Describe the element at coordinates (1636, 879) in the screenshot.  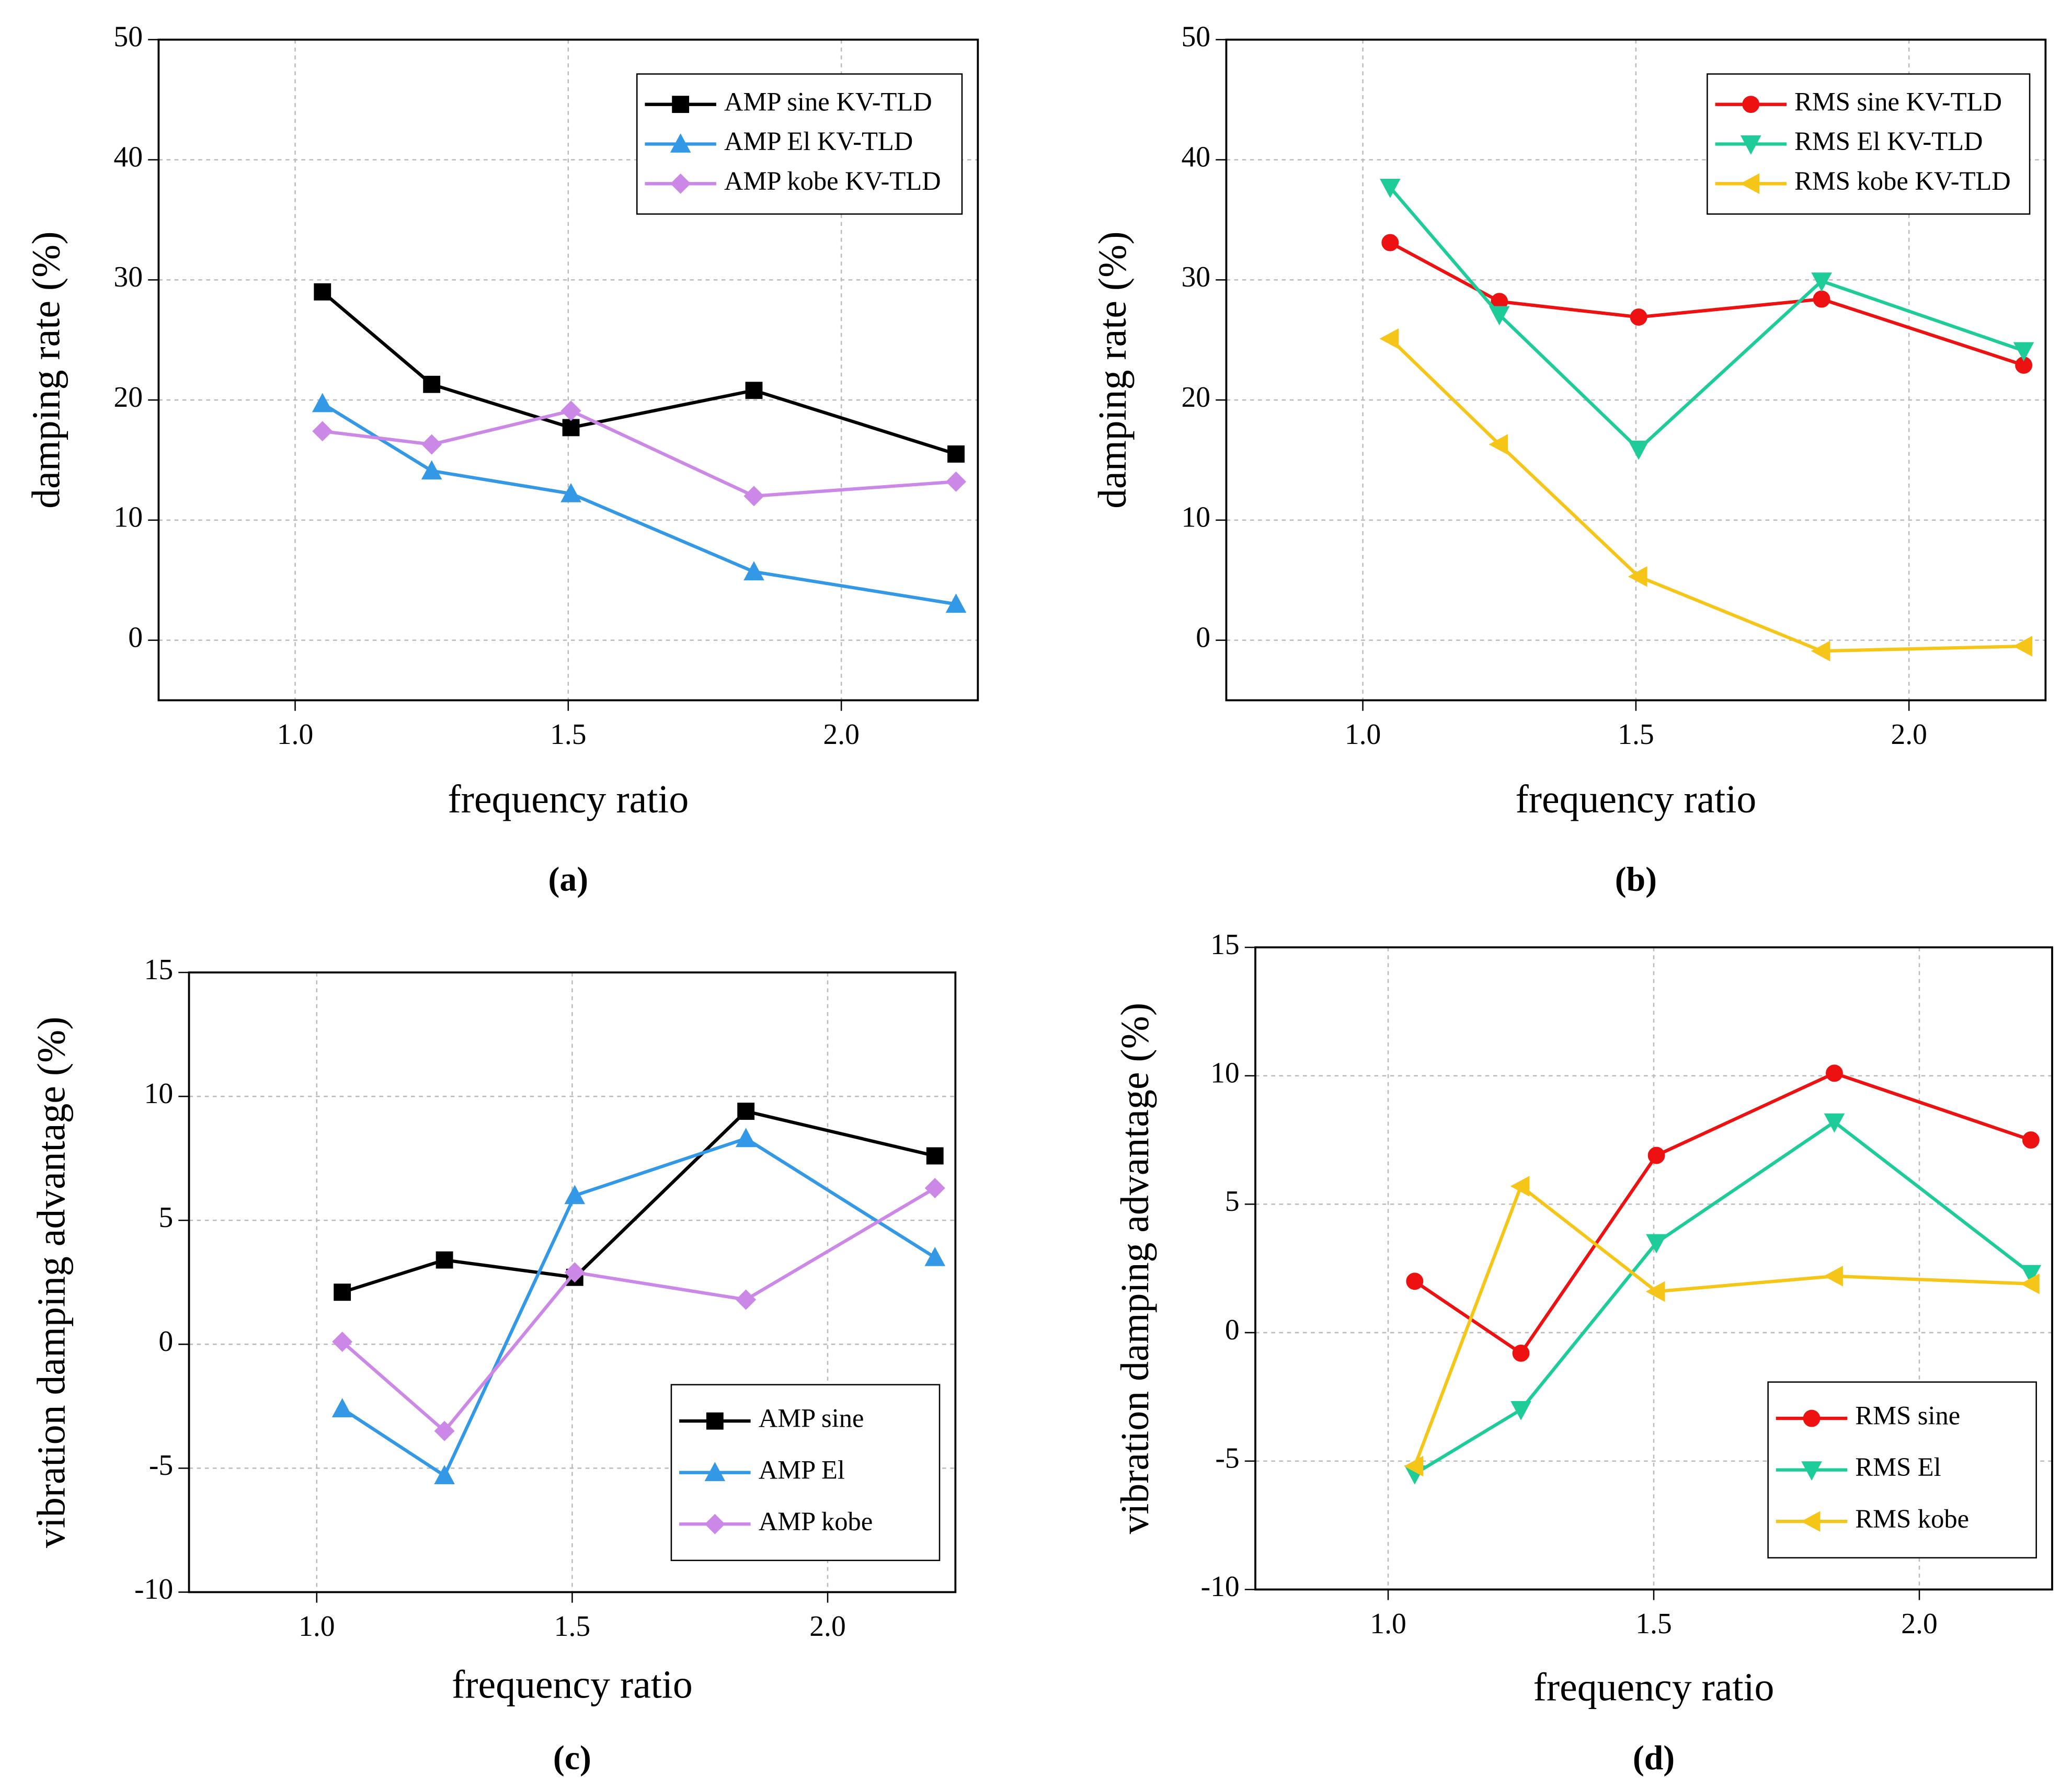
I see `caption: (b)` at that location.